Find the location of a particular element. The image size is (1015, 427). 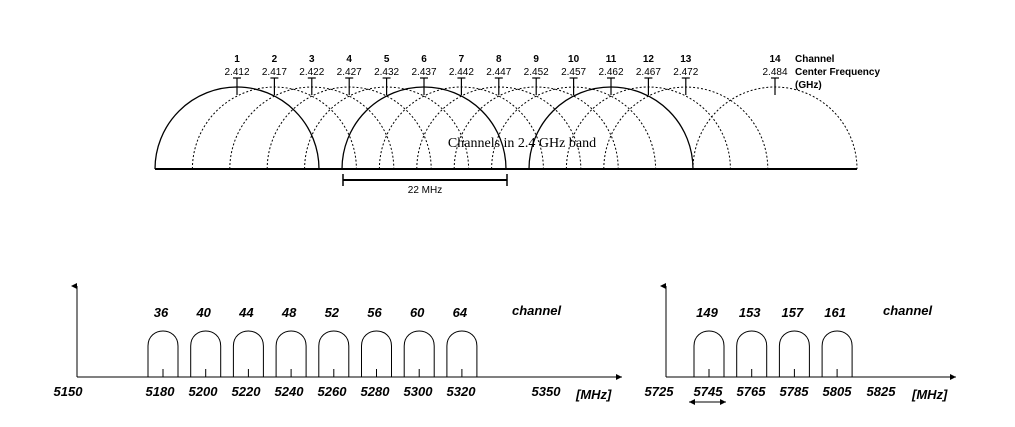

unit-label-5ghz-low: [MHz] is located at coordinates (593, 394).